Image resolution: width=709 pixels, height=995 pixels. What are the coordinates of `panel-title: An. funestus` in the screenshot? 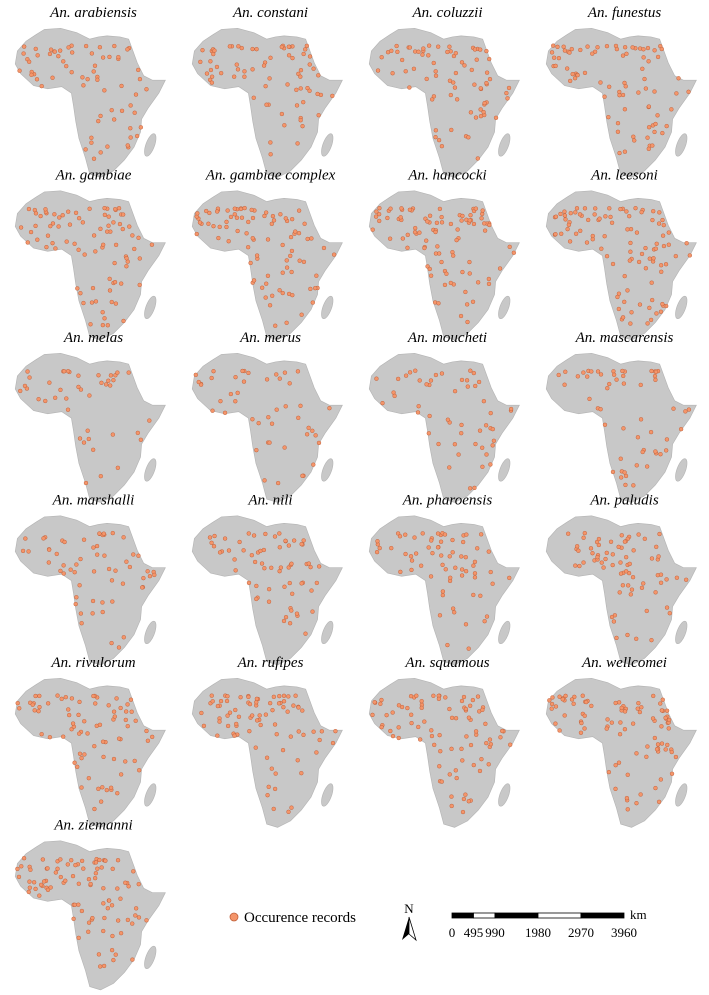 It's located at (624, 13).